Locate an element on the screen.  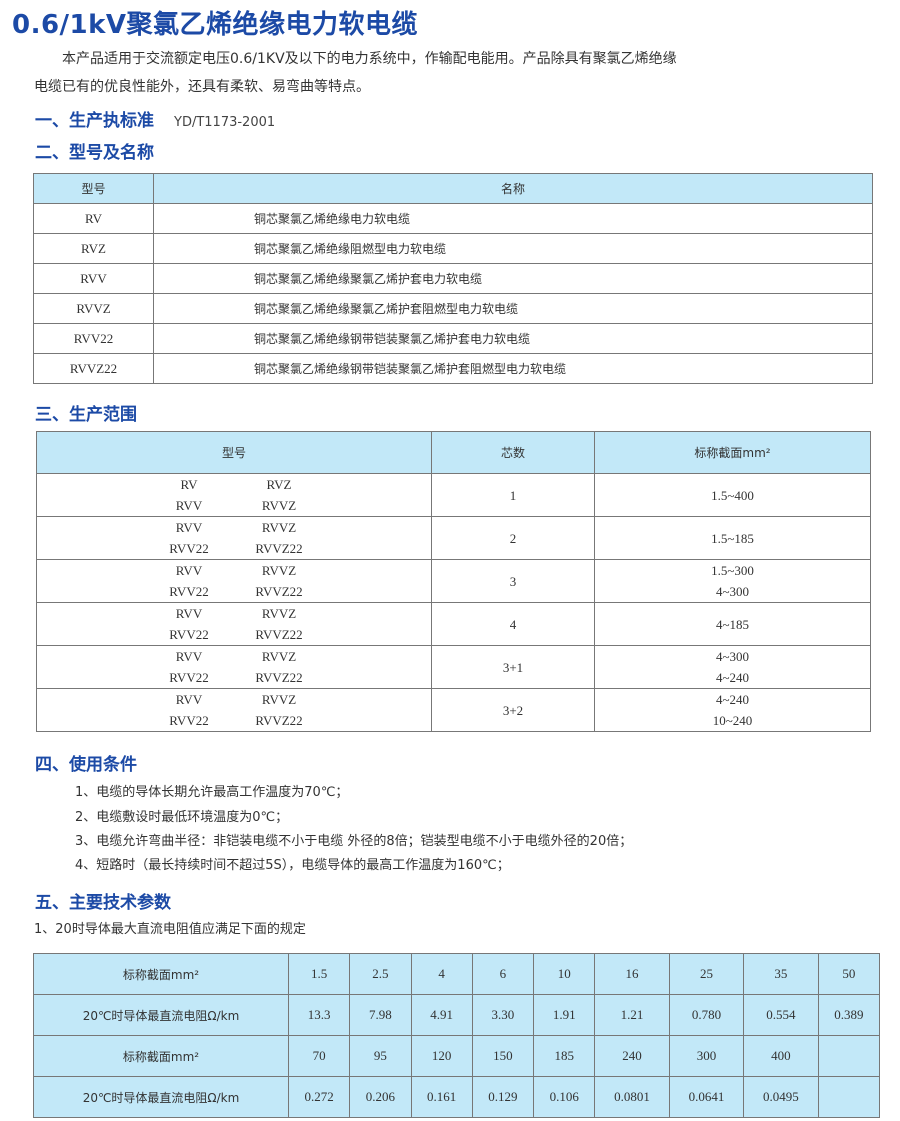
value-cell: 0.389 is located at coordinates (849, 1015).